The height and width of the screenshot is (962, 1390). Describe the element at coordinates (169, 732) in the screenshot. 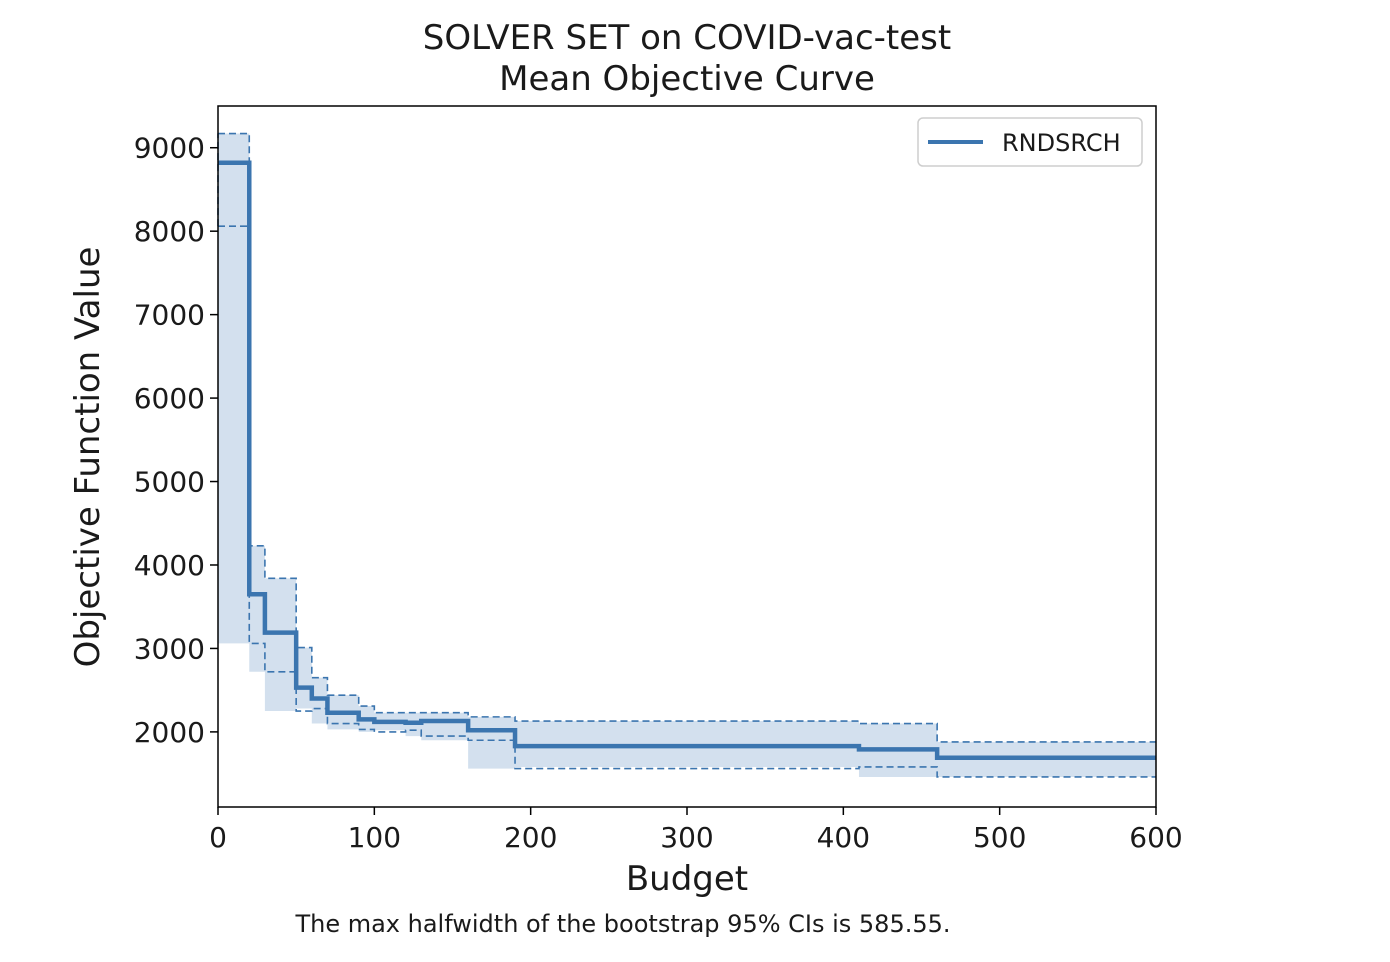

I see `y-tick-label: 2000` at that location.